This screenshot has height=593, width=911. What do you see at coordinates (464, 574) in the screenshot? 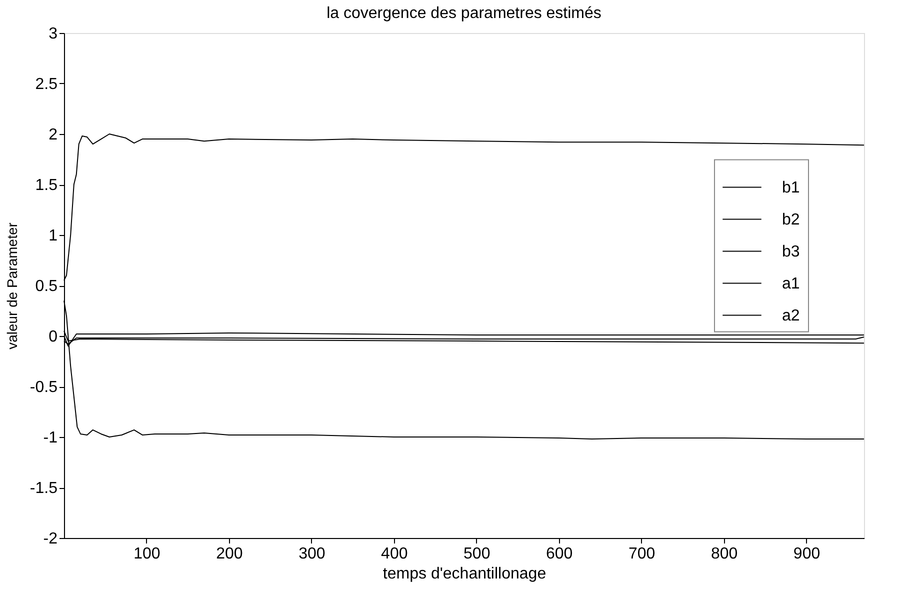
I see `x-axis-title: temps d'echantillonage` at bounding box center [464, 574].